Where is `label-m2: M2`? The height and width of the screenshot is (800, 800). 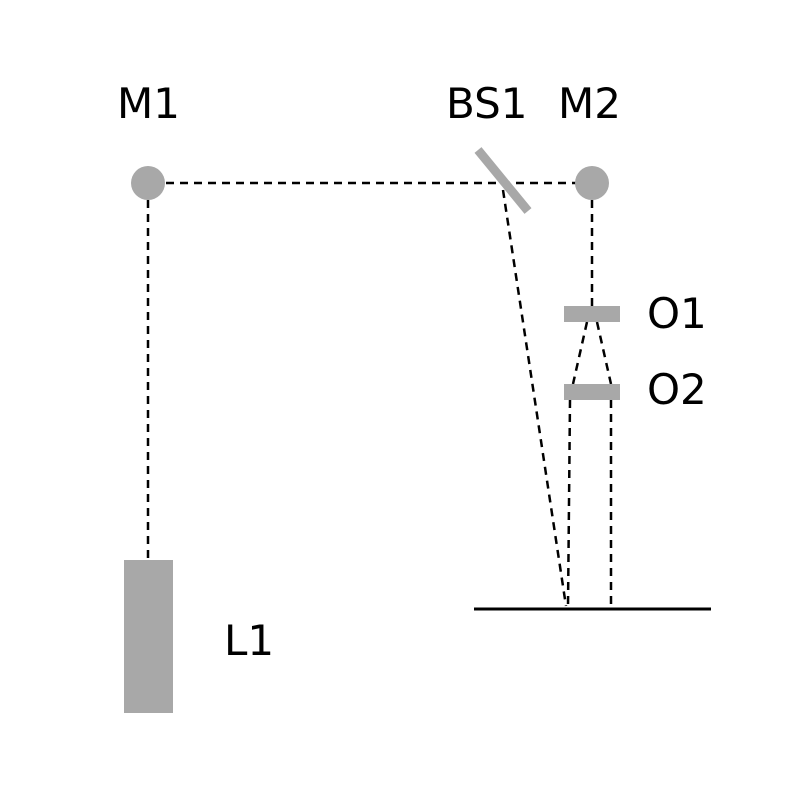 label-m2: M2 is located at coordinates (589, 103).